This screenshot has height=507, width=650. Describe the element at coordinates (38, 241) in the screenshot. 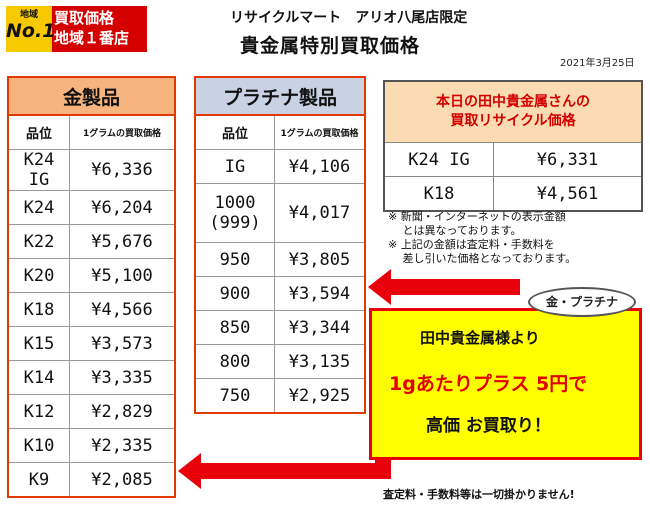

I see `grade-cell: K22` at that location.